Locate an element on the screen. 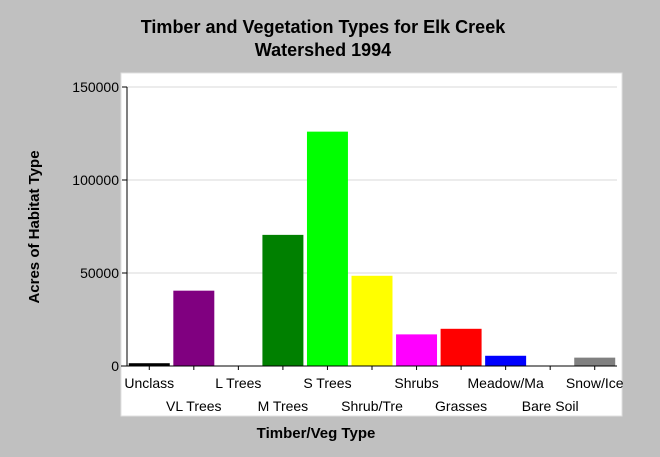 The height and width of the screenshot is (457, 660). x-axis-title: Timber/Veg Type is located at coordinates (316, 433).